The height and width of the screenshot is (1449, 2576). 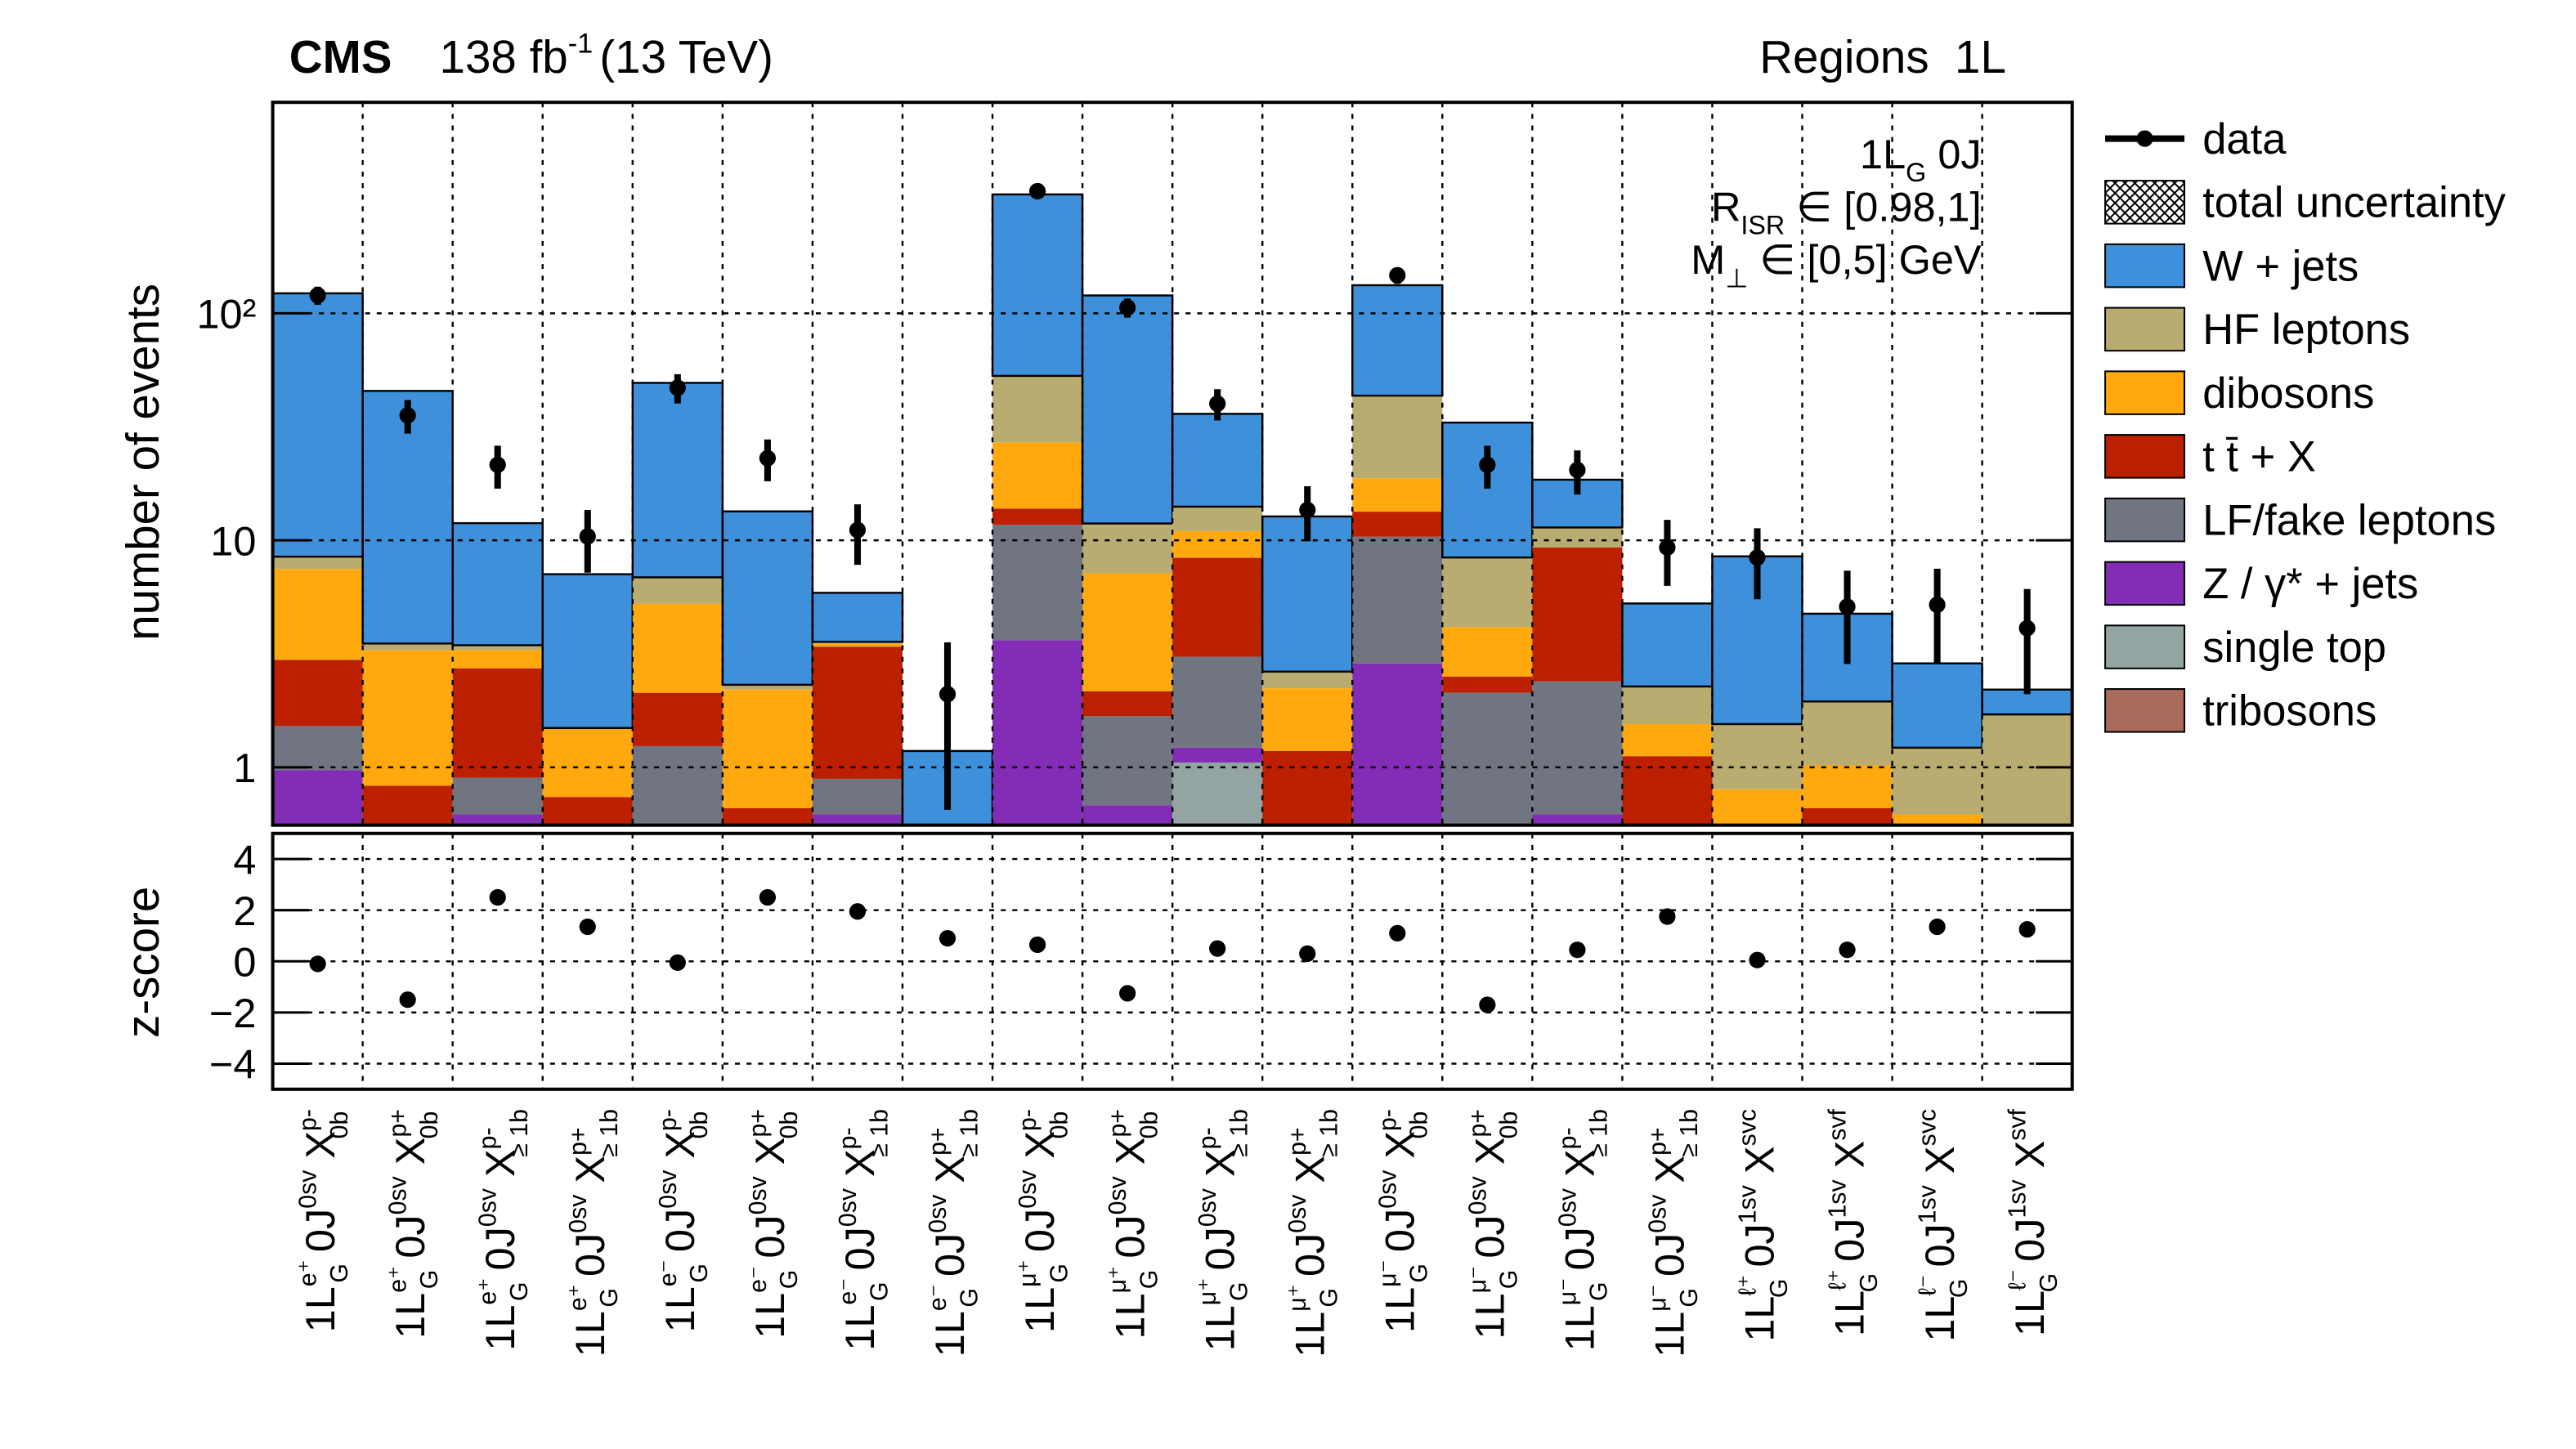 I want to click on legend-label: tribosons, so click(x=2289, y=711).